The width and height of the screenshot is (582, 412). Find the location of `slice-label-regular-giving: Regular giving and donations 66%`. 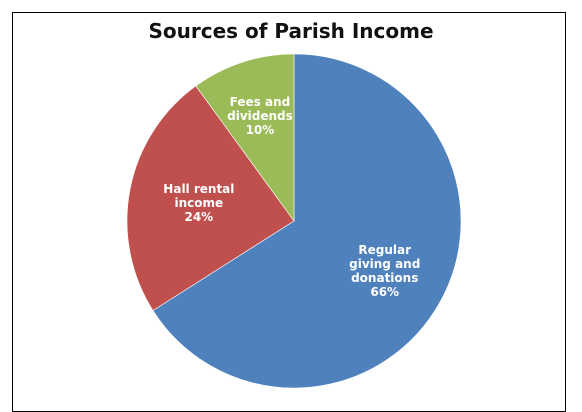

slice-label-regular-giving: Regular giving and donations 66% is located at coordinates (384, 271).